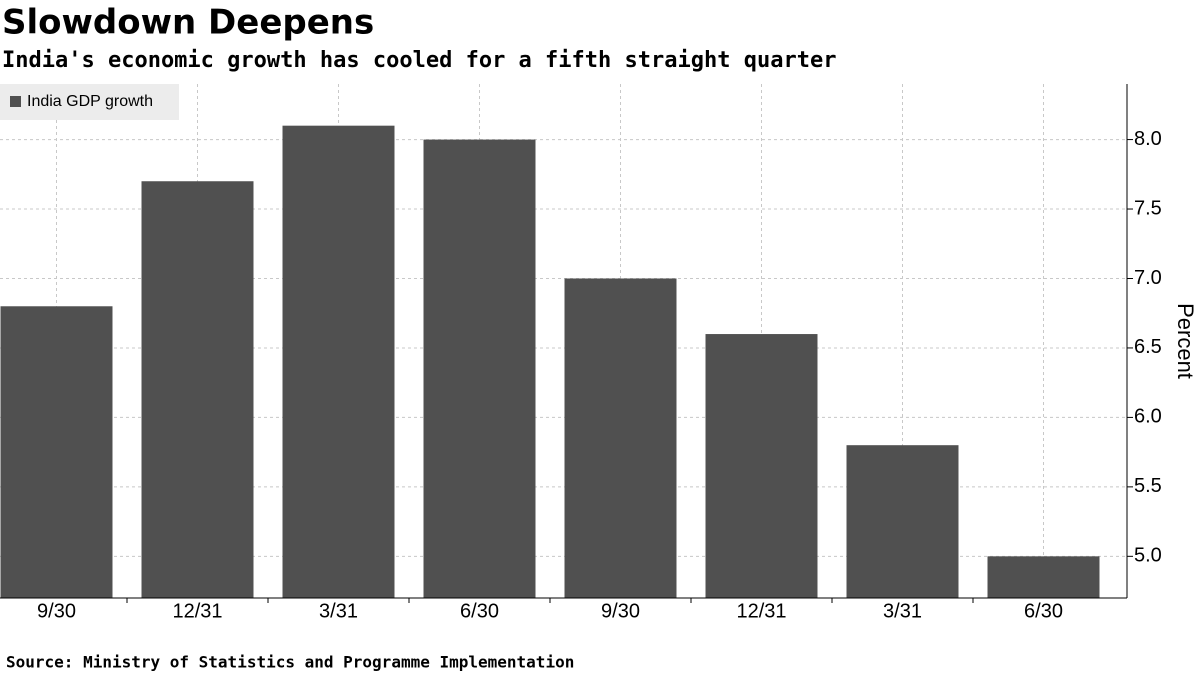  I want to click on y-tick-label: 6.5, so click(1148, 347).